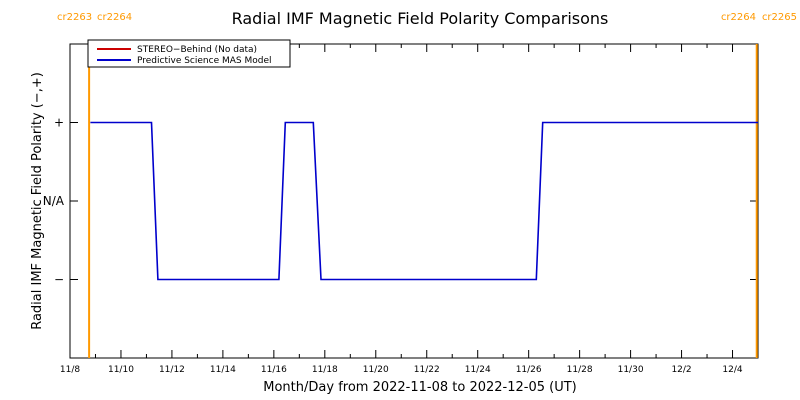  Describe the element at coordinates (197, 50) in the screenshot. I see `legend-entry: STEREO−Behind (No data)` at that location.